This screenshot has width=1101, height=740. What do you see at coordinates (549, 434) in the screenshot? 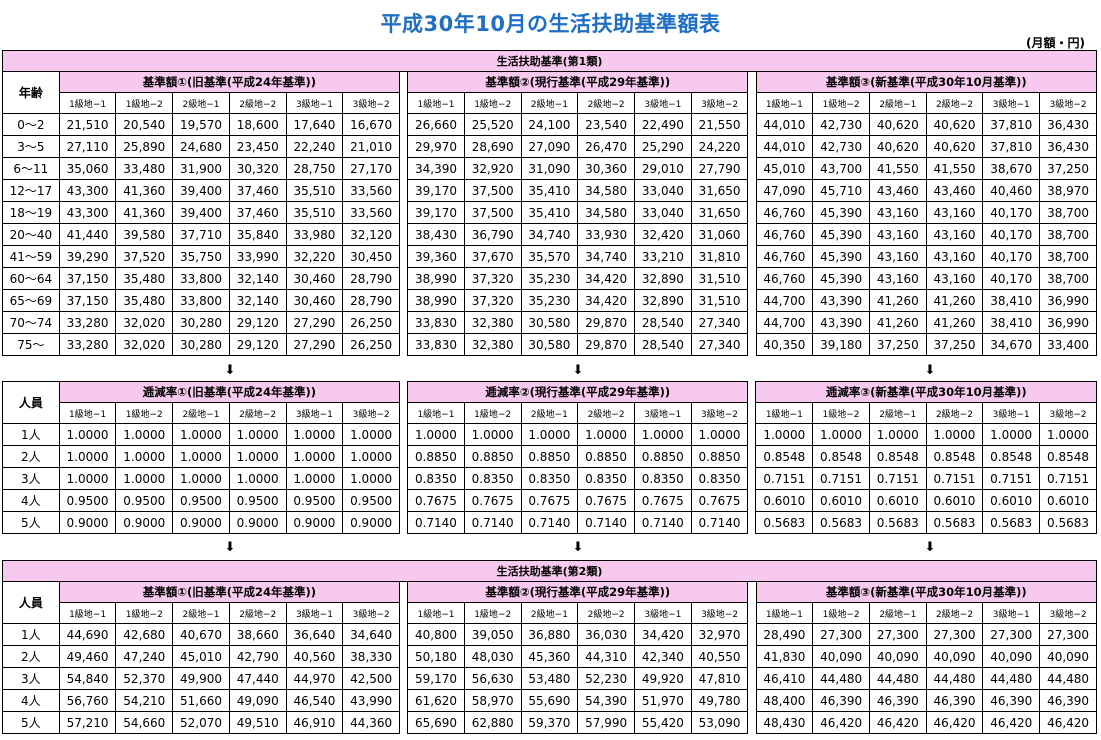
I see `value-cell: 1.0000` at bounding box center [549, 434].